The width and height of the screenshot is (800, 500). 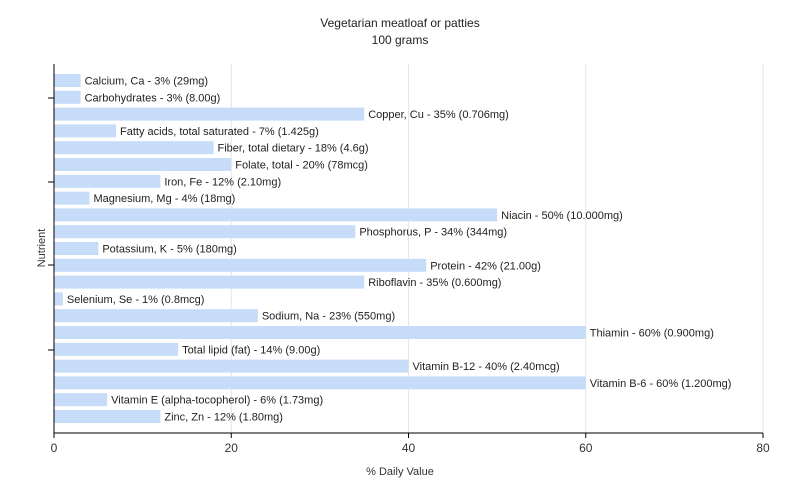 What do you see at coordinates (438, 115) in the screenshot?
I see `bar-label: Copper, Cu - 35% (0.706mg)` at bounding box center [438, 115].